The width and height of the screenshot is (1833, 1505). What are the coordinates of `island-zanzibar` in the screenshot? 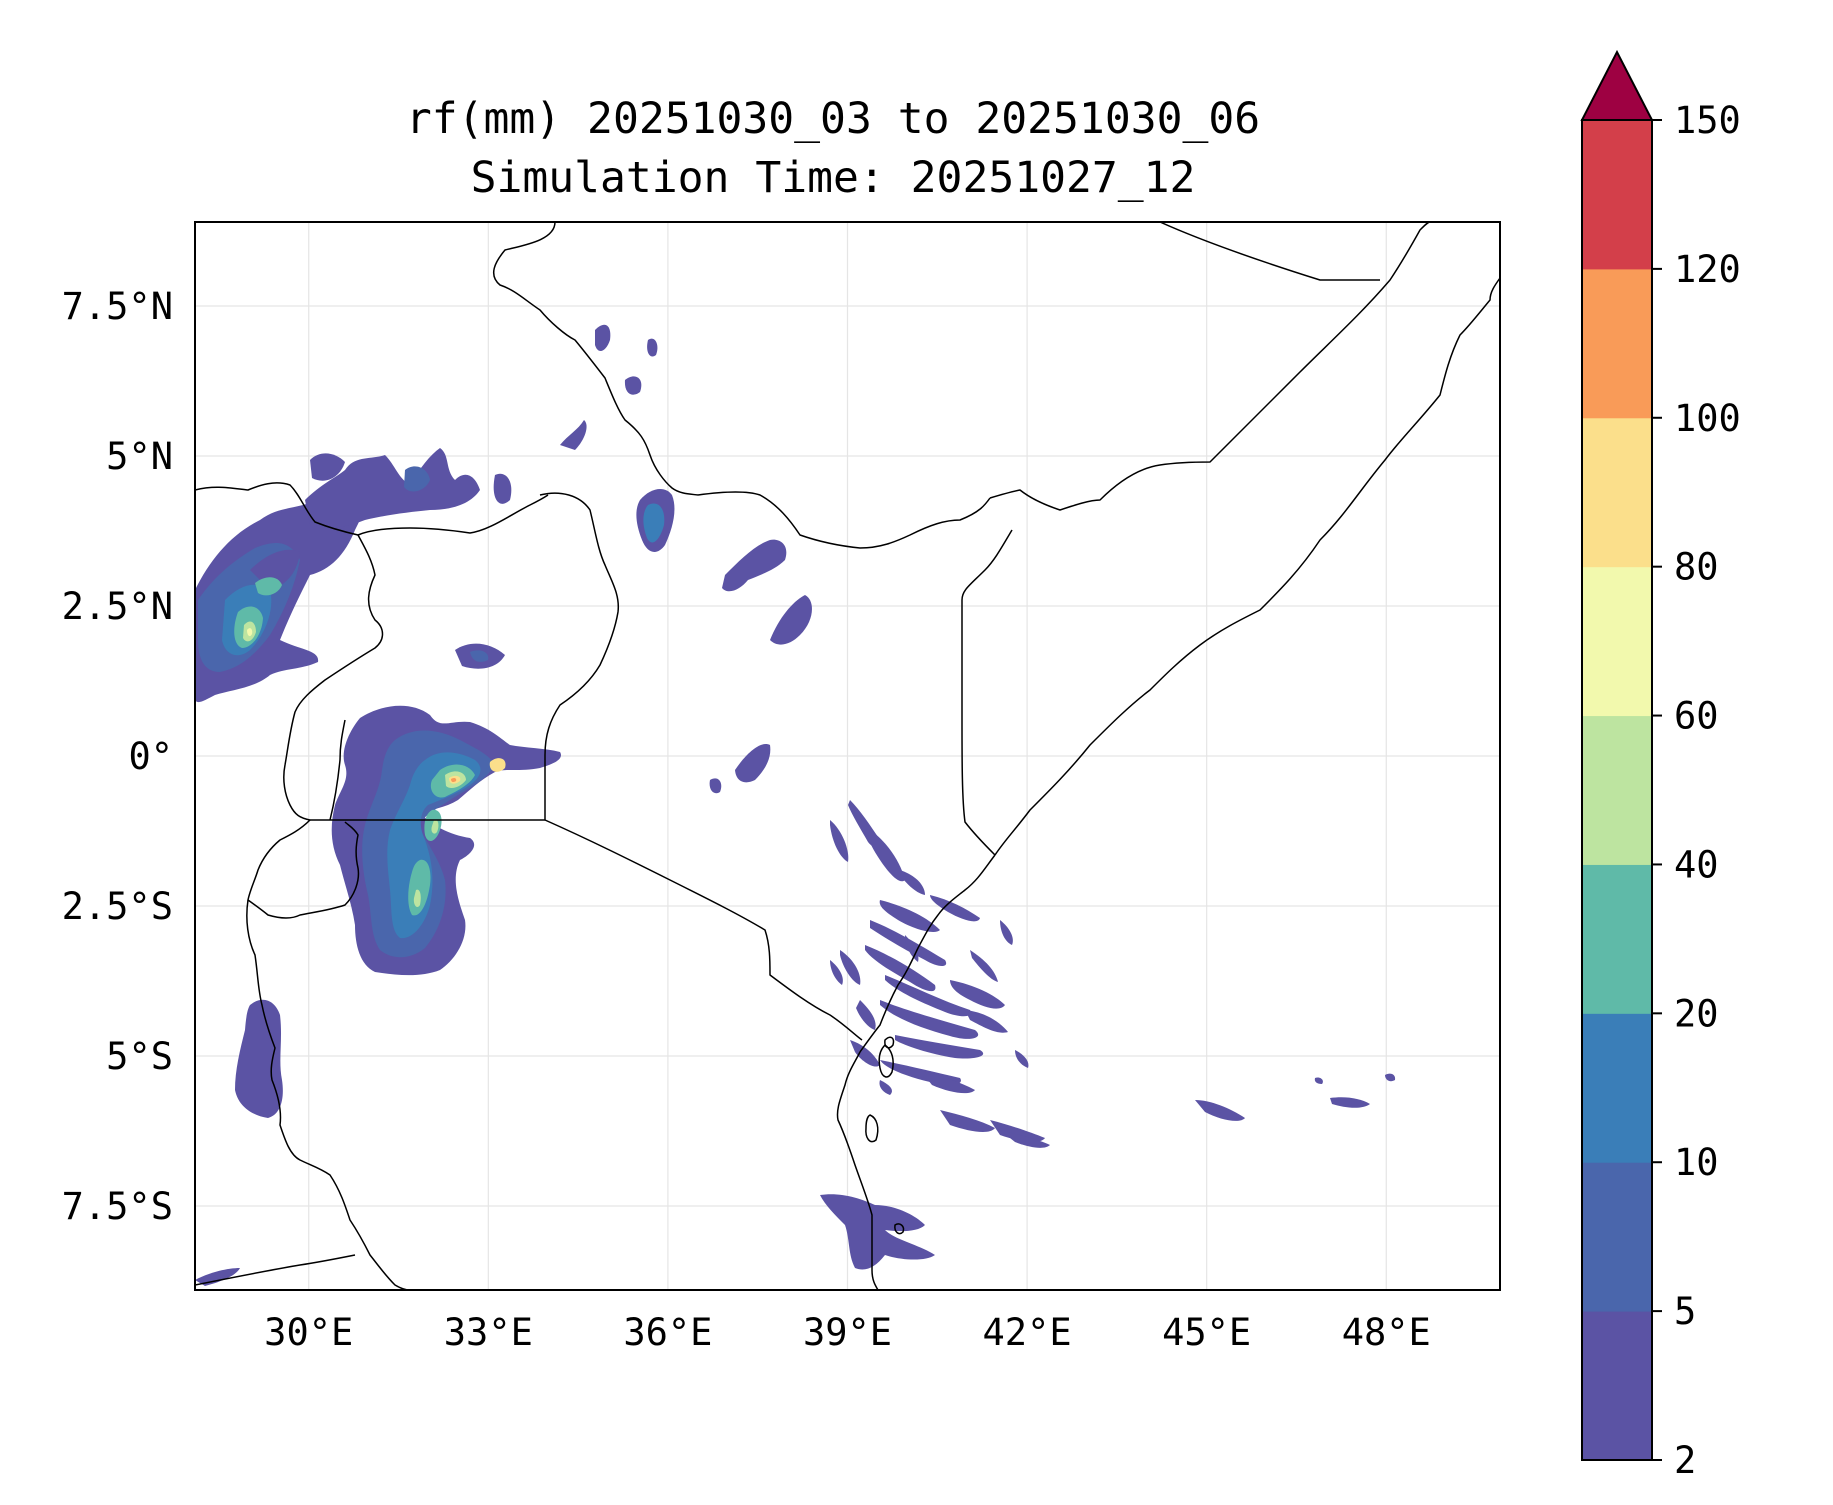 It's located at (886, 1061).